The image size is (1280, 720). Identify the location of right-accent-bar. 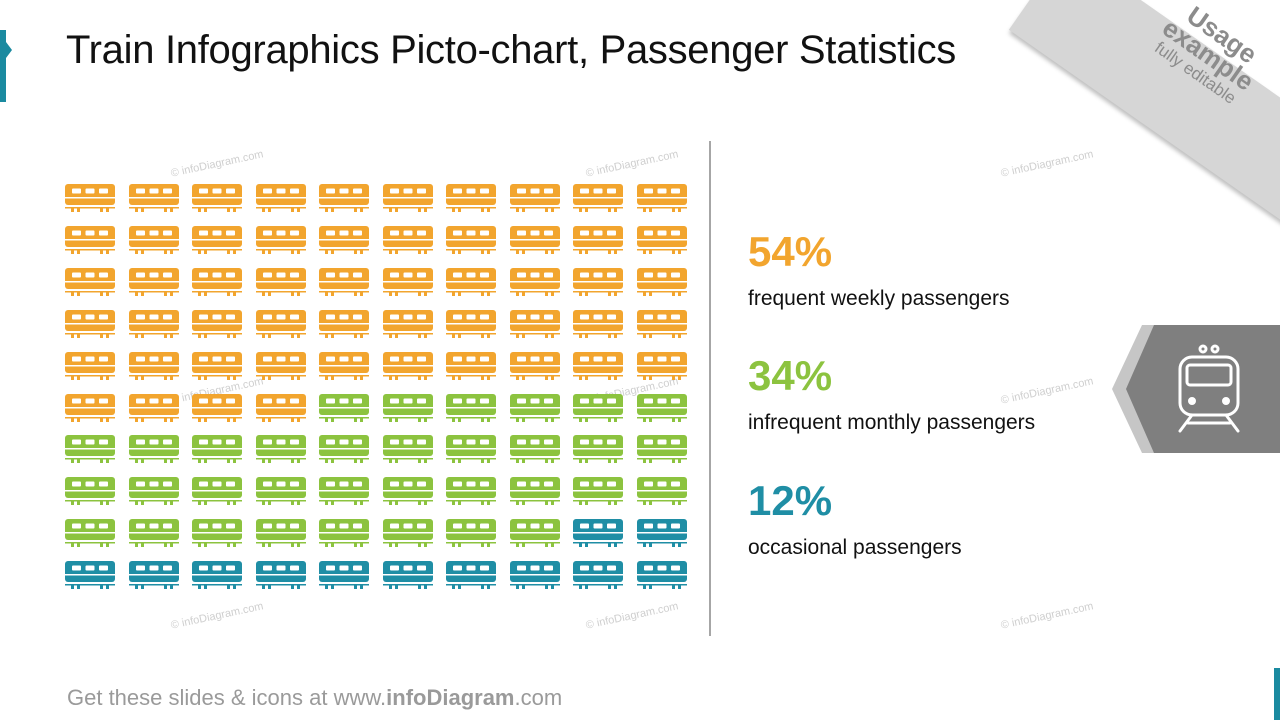
(1277, 694).